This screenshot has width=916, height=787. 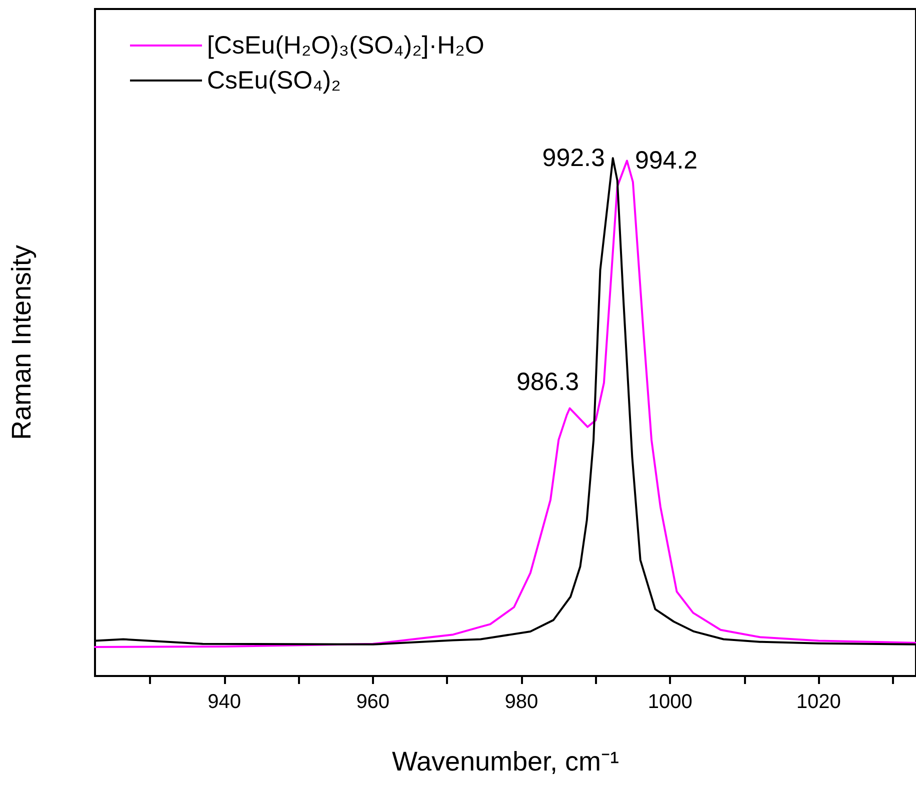 I want to click on y-axis-title: Raman Intensity, so click(x=21, y=342).